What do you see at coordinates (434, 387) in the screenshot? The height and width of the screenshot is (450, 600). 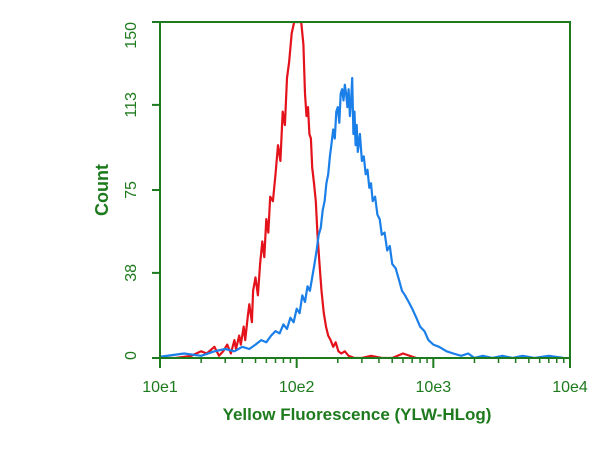 I see `x-tick-label: 10e3` at bounding box center [434, 387].